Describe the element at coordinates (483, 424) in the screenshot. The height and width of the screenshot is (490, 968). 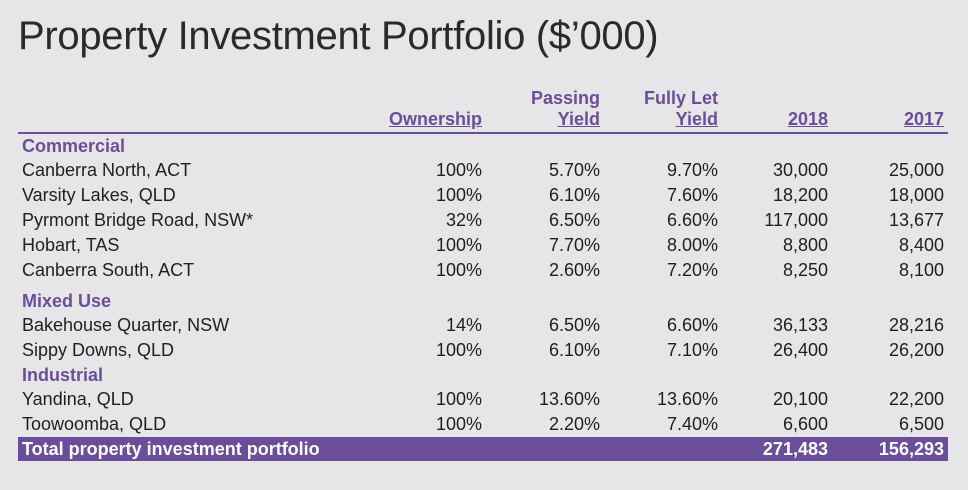
I see `table-row: Toowoomba, QLD 100% 2.20% 7.40% 6,600 6,500` at that location.